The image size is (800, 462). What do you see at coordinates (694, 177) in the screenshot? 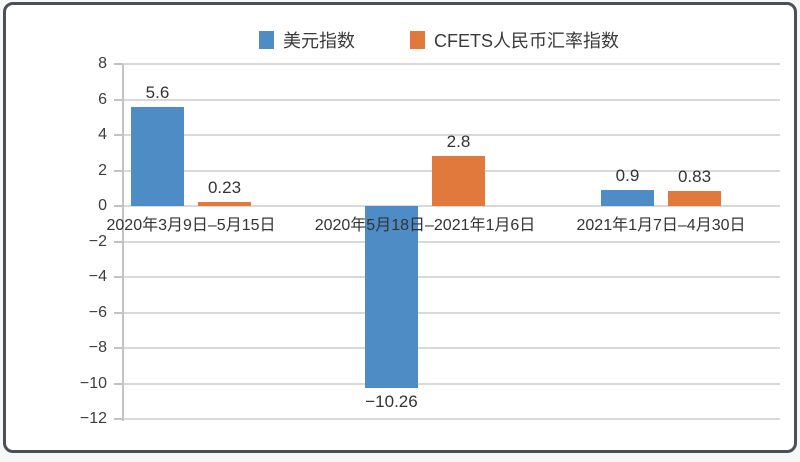
I see `value-label: 0.83` at bounding box center [694, 177].